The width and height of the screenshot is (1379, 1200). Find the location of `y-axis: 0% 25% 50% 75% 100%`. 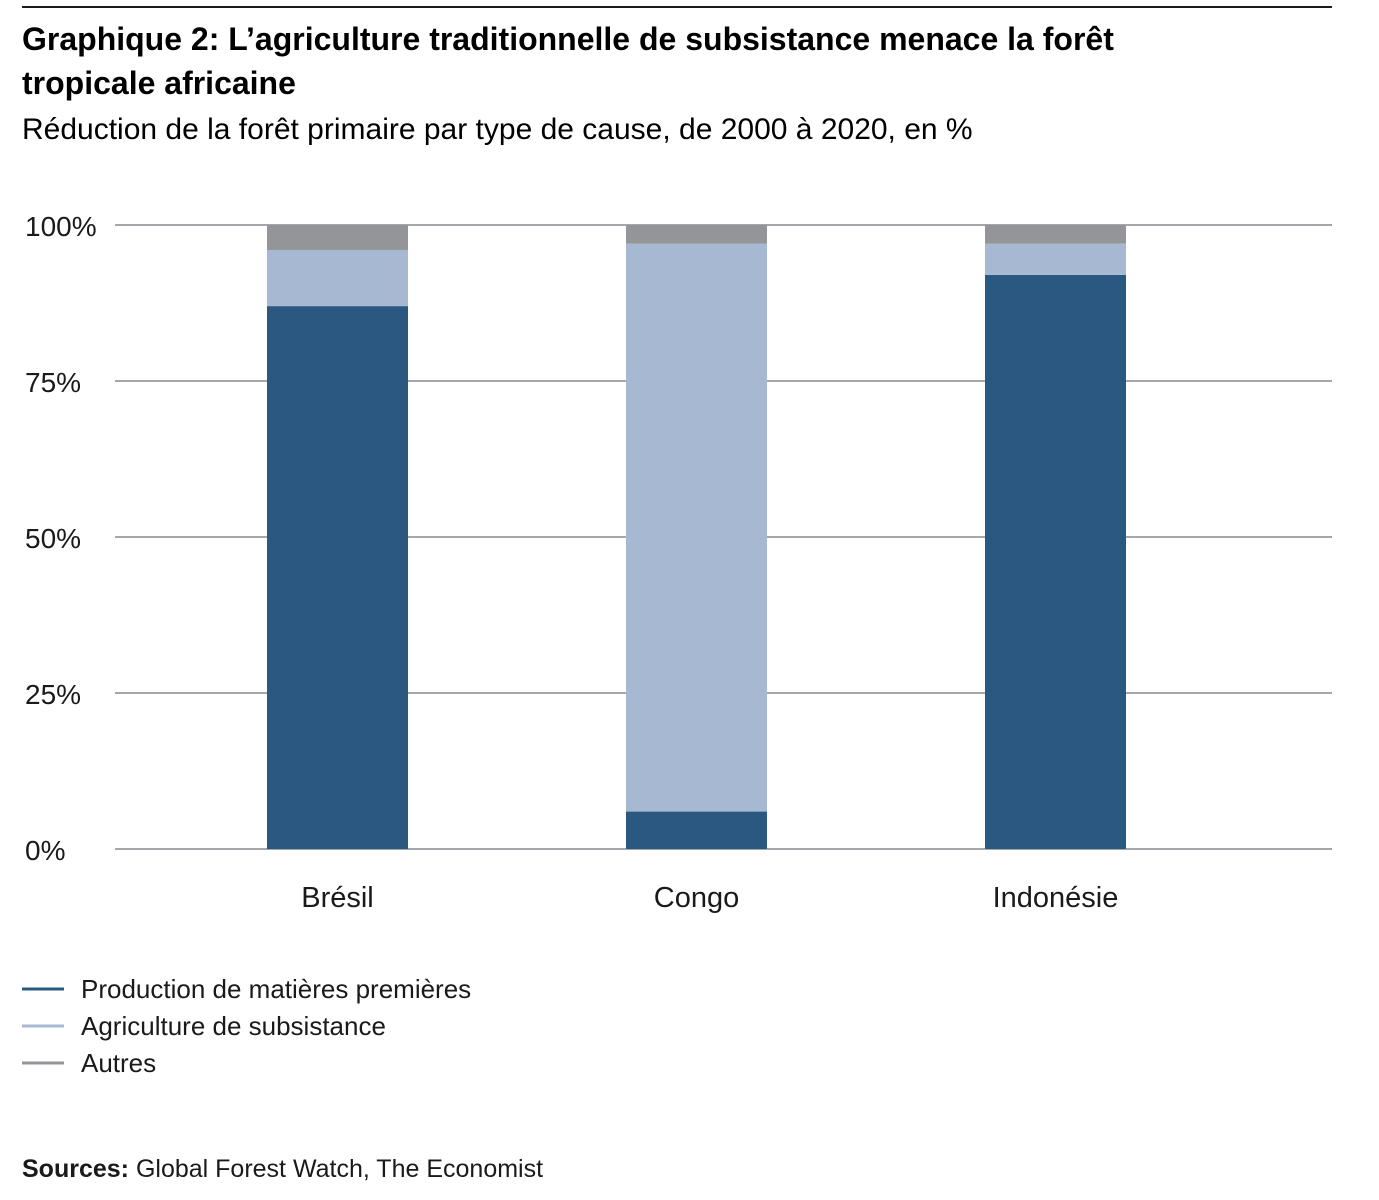

y-axis: 0% 25% 50% 75% 100% is located at coordinates (61, 538).